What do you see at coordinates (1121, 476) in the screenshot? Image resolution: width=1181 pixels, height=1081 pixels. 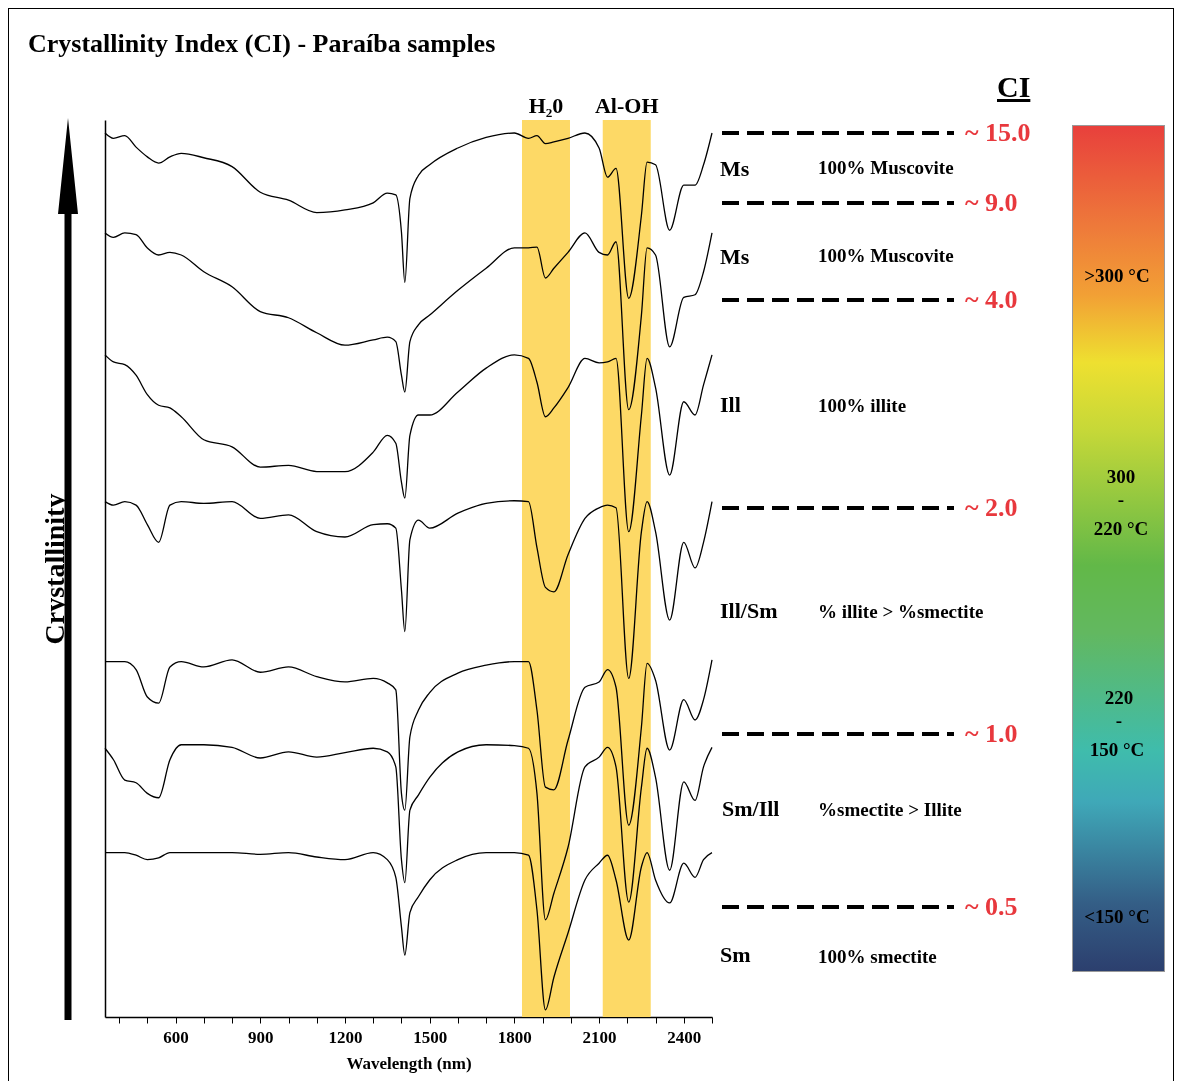 I see `text: 300` at bounding box center [1121, 476].